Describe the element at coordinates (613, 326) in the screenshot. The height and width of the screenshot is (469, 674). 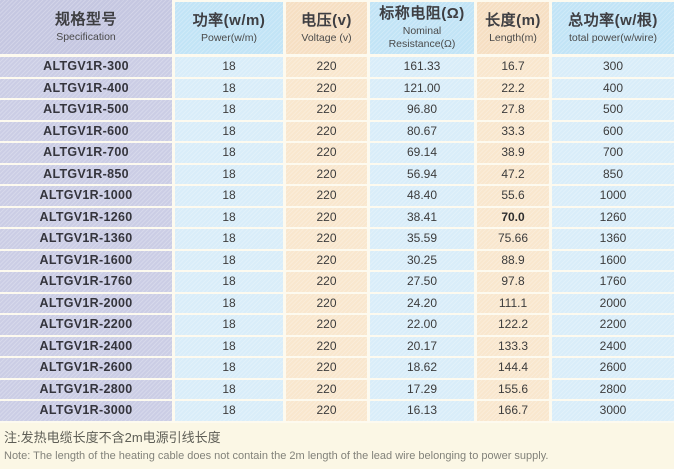
I see `cell-total-power: 2200` at that location.